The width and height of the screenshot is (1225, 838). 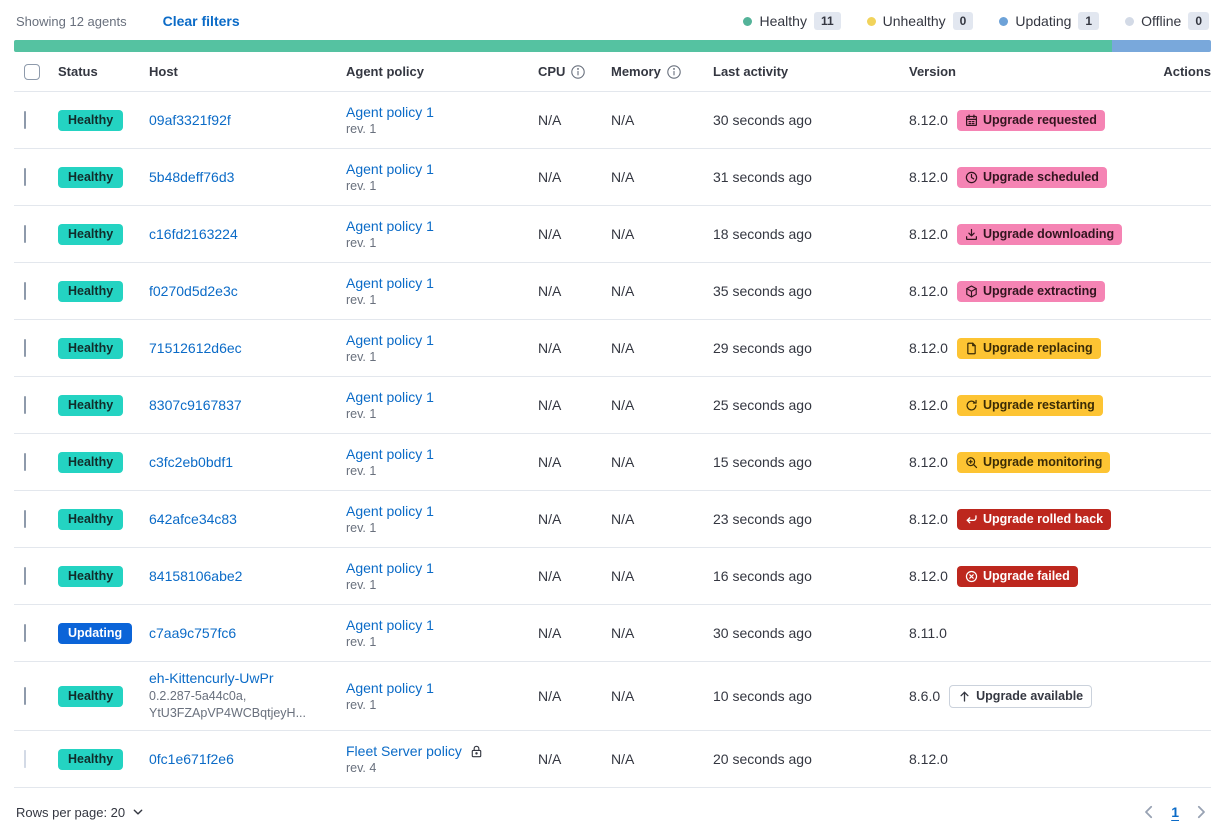 I want to click on last-activity-value: 23 seconds ago, so click(x=762, y=519).